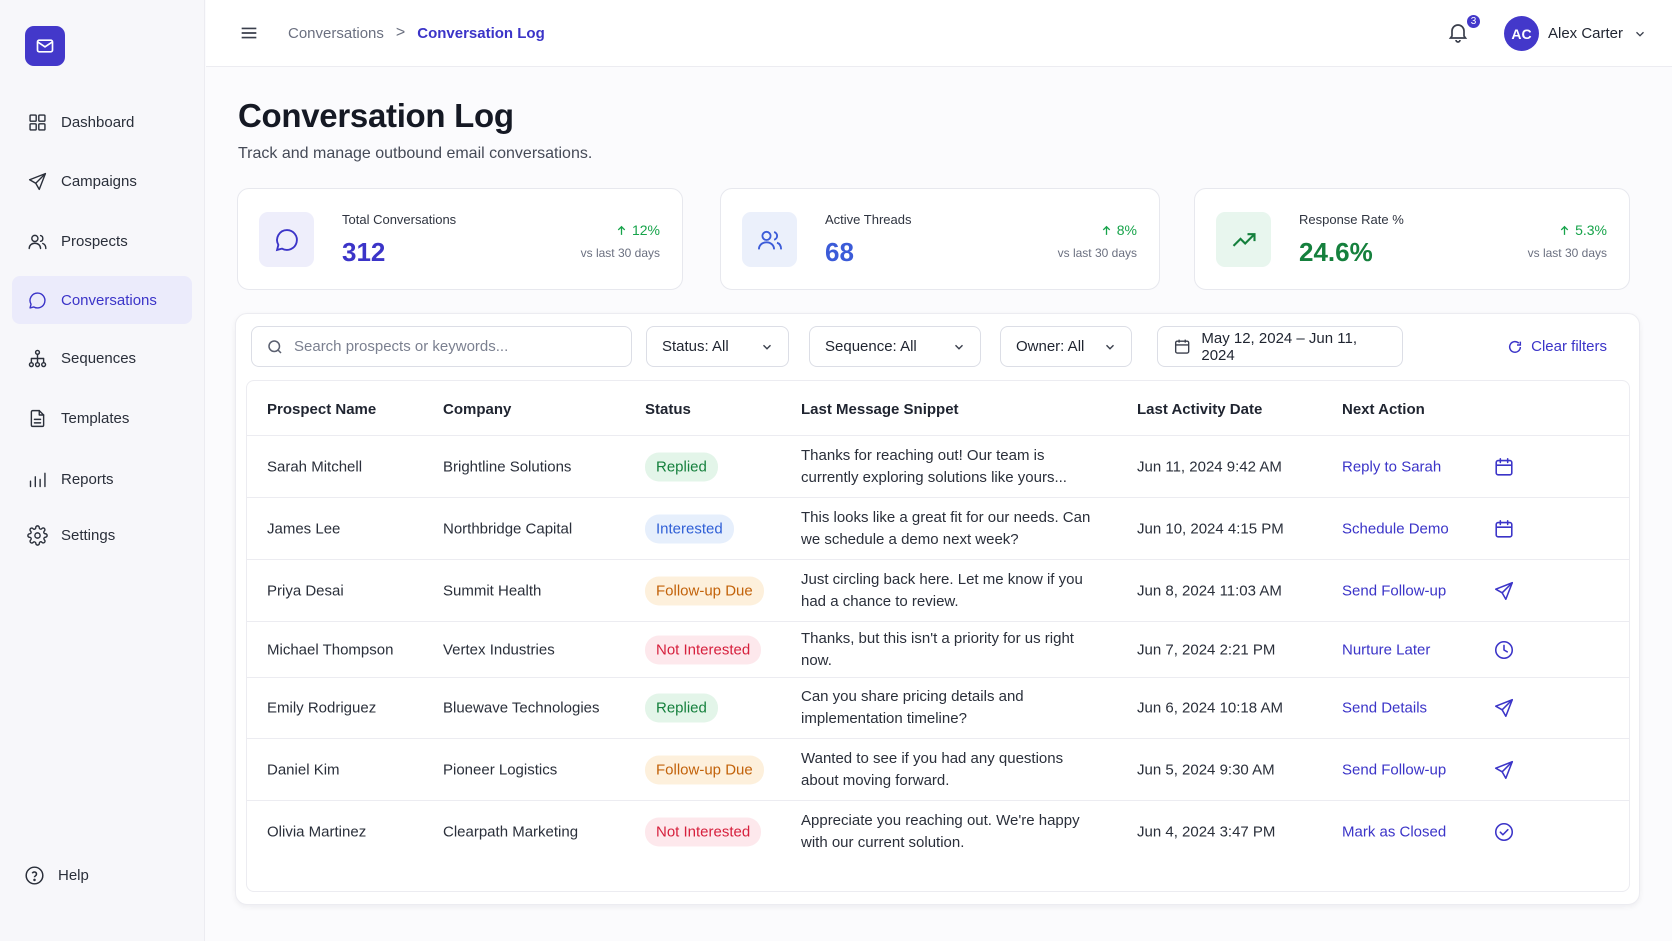 This screenshot has width=1672, height=941. I want to click on chevron-down-icon, so click(767, 347).